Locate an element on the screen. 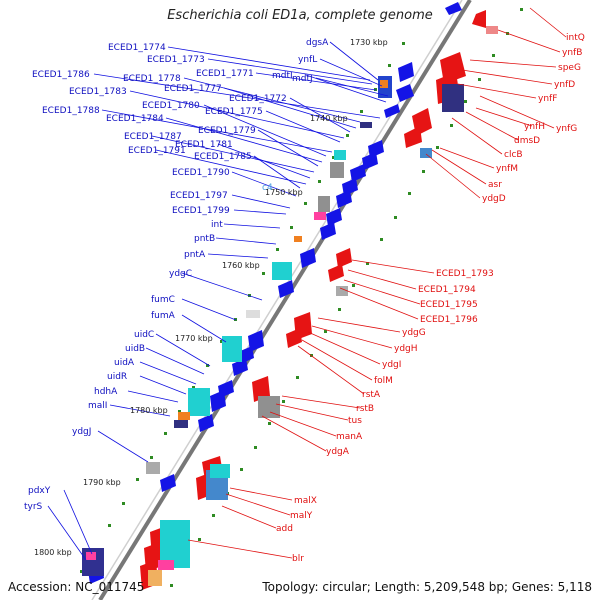  gene-label: ynfF is located at coordinates (547, 99).